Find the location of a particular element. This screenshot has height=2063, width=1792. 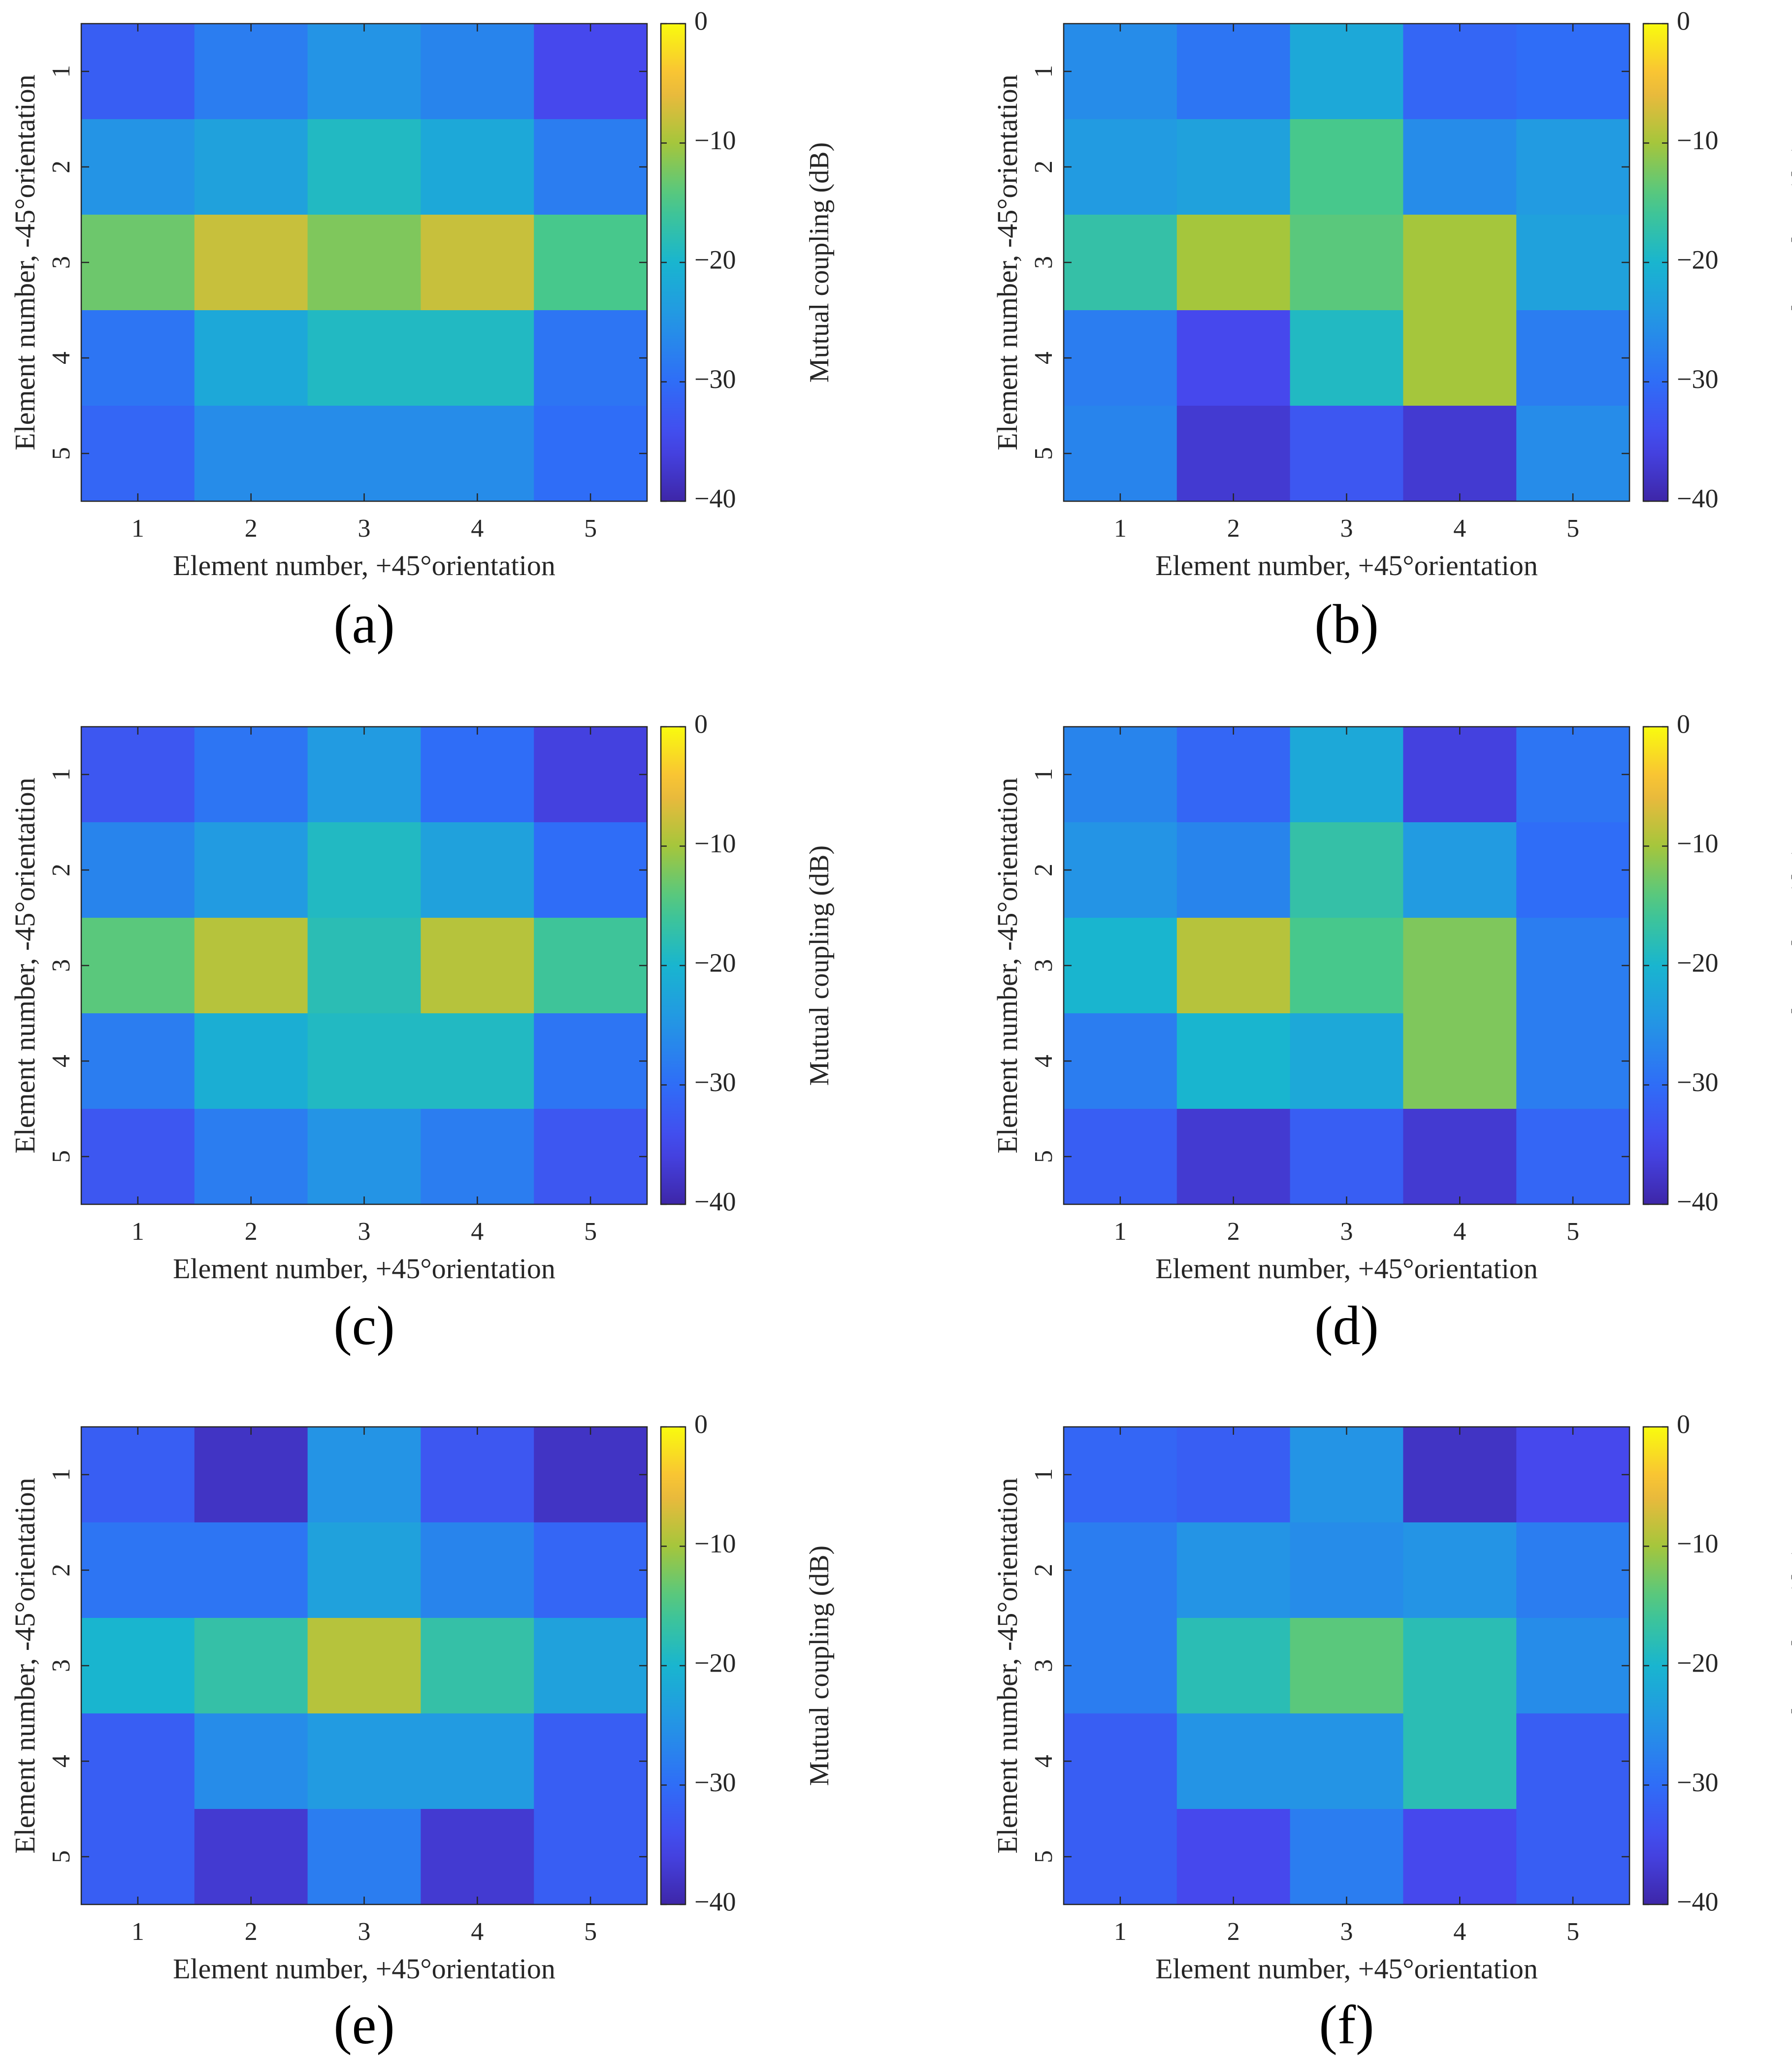

colorbar-tick-label: 0 is located at coordinates (1683, 20).